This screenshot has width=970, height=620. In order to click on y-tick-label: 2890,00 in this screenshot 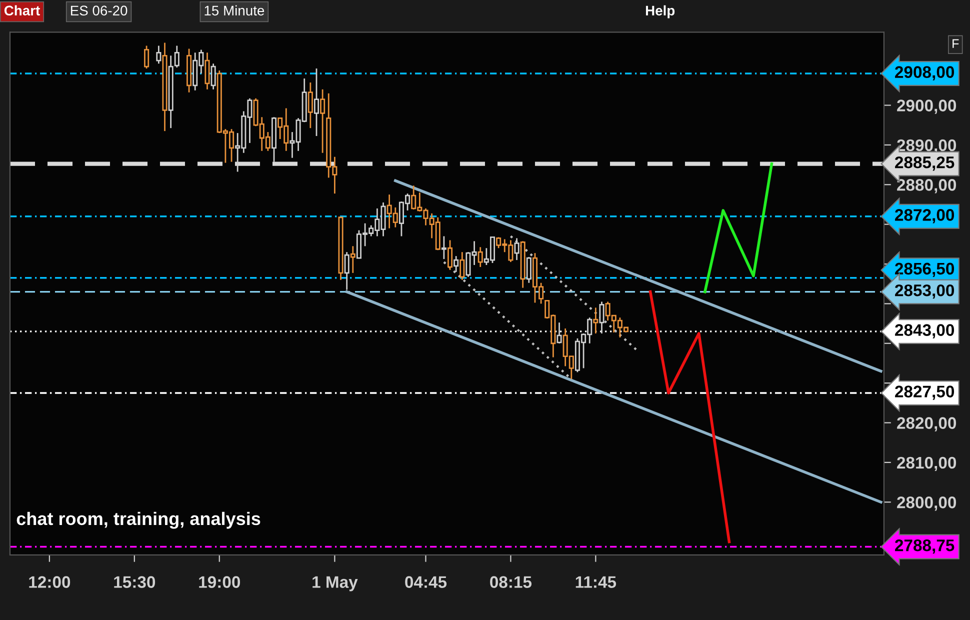, I will do `click(926, 146)`.